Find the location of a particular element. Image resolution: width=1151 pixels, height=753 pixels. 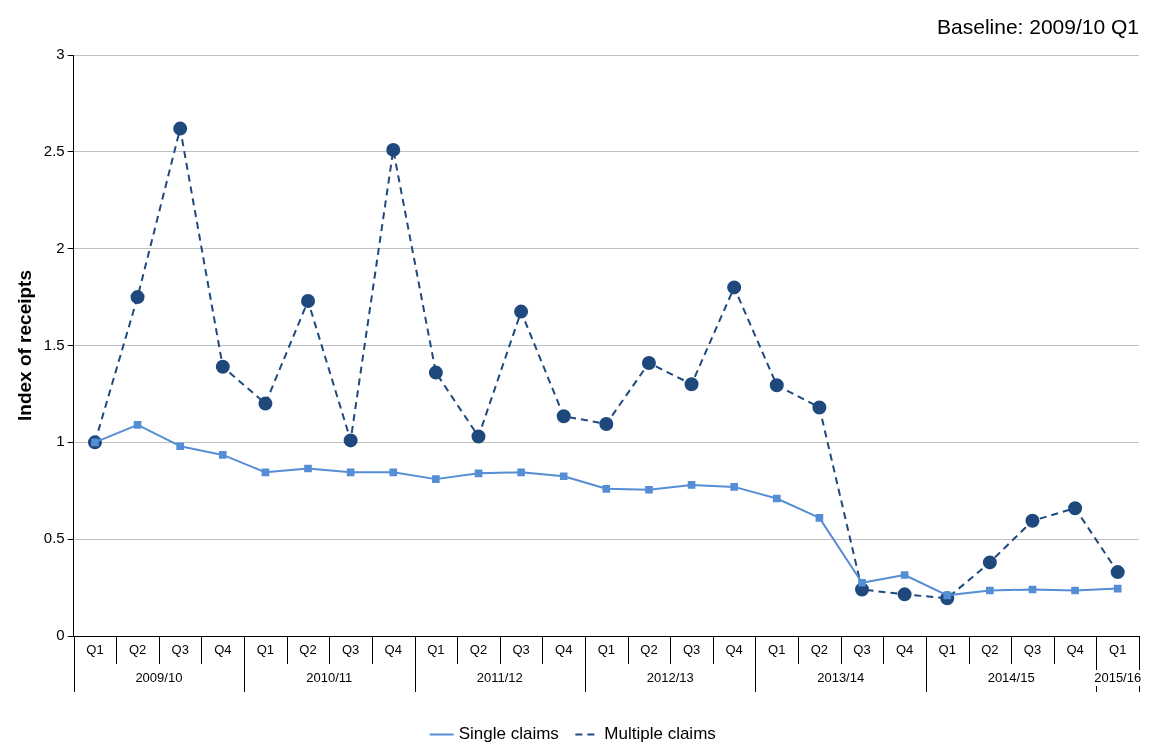

y-tick-label: 2 is located at coordinates (60, 247).